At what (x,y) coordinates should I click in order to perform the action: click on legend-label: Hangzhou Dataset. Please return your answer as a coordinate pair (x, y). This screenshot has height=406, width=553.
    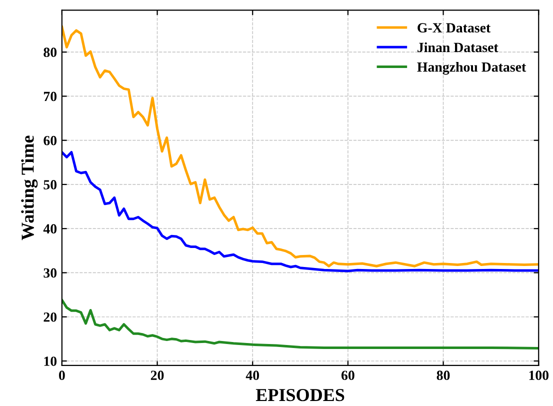
    Looking at the image, I should click on (471, 68).